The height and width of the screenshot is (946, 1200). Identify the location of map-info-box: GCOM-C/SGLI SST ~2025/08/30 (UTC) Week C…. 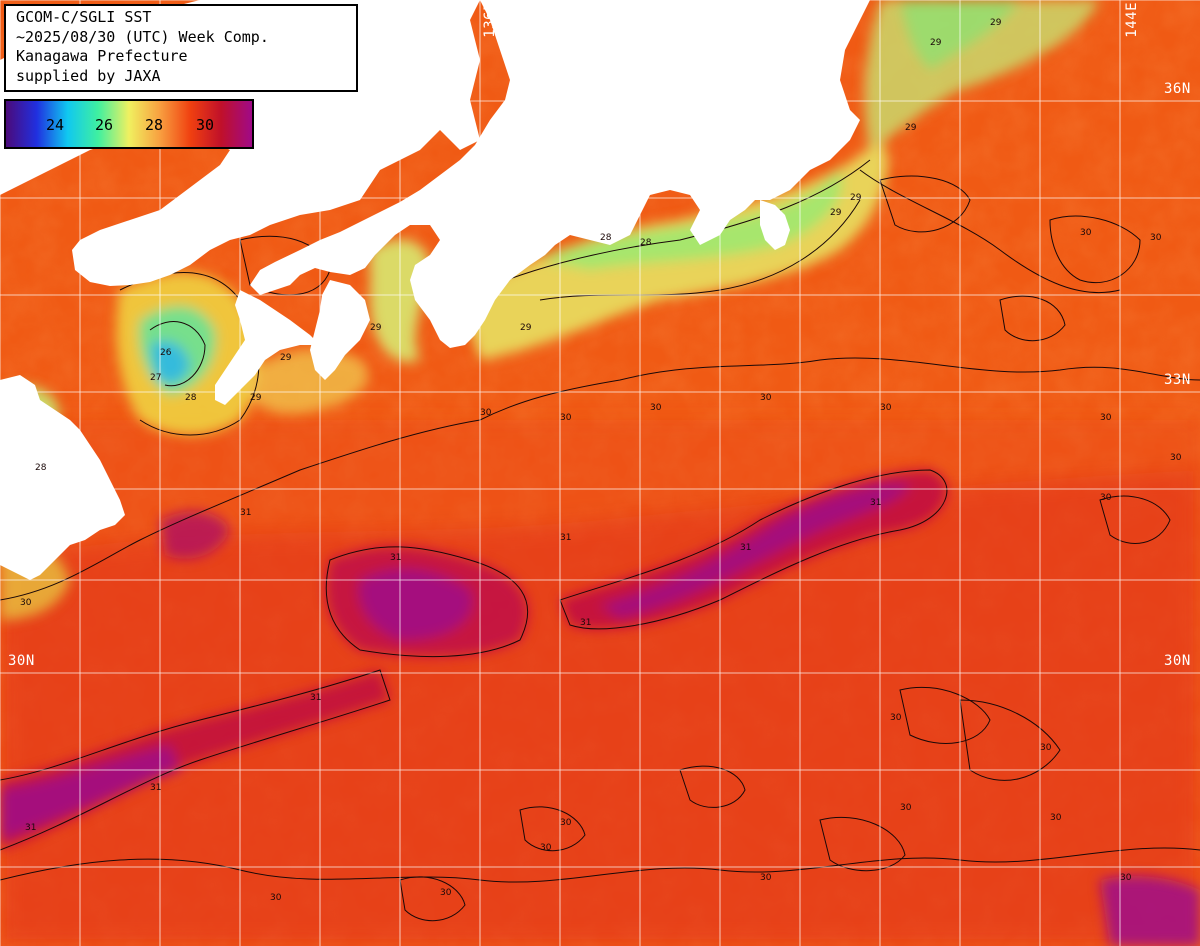
(181, 48).